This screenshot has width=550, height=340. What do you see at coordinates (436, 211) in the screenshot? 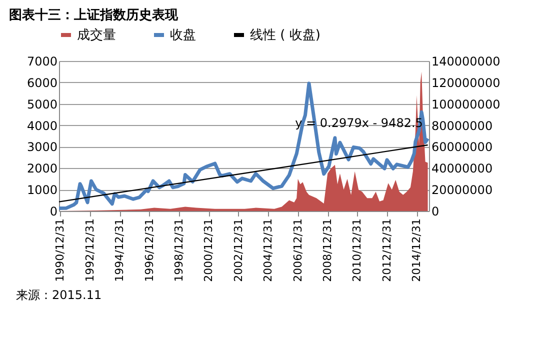
I see `y2-tick-label: 0` at bounding box center [436, 211].